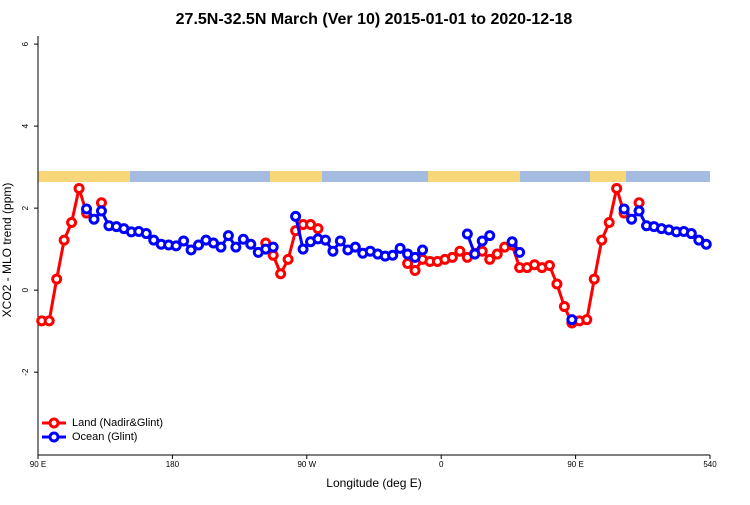 The width and height of the screenshot is (750, 505). Describe the element at coordinates (373, 483) in the screenshot. I see `x-axis-label: Longitude (deg E)` at that location.